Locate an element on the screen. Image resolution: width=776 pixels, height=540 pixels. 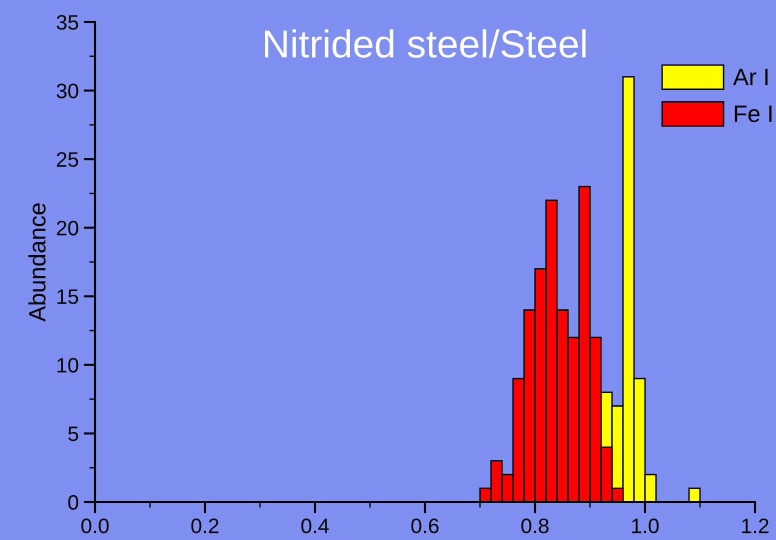
y-tick-label: 20 is located at coordinates (67, 228).